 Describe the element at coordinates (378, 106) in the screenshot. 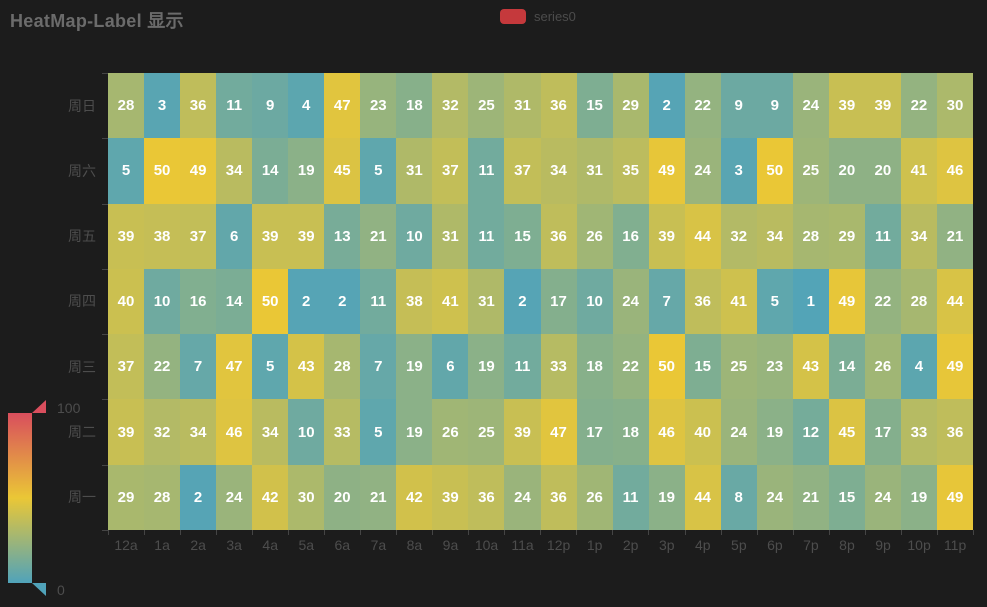

I see `heatmap-cell: 23` at that location.